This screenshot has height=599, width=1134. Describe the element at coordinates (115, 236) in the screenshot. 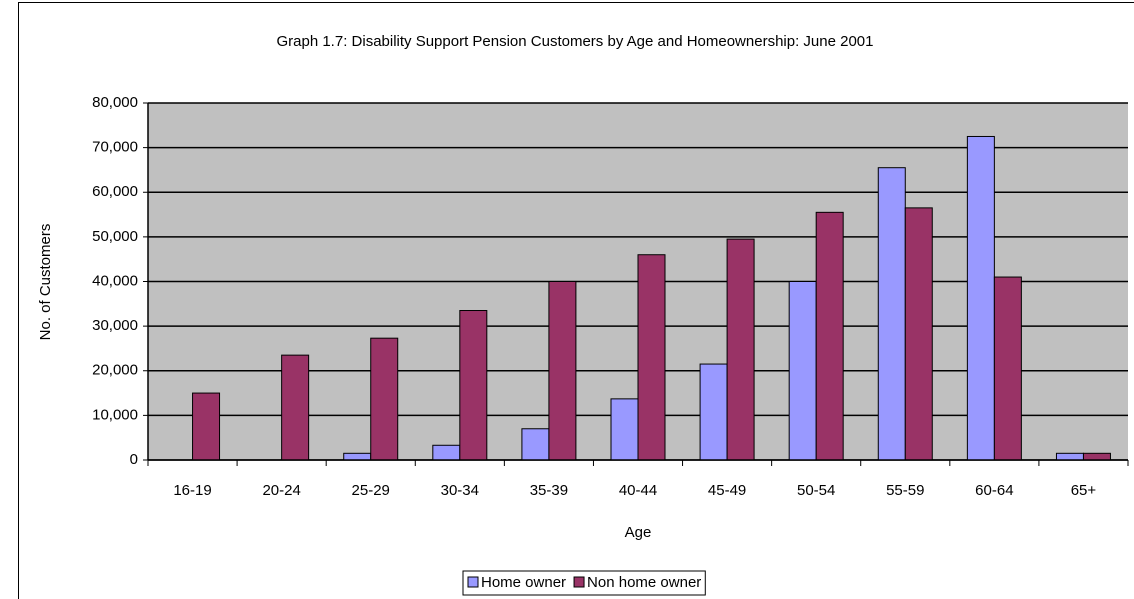

I see `y-tick-label: 50,000` at that location.